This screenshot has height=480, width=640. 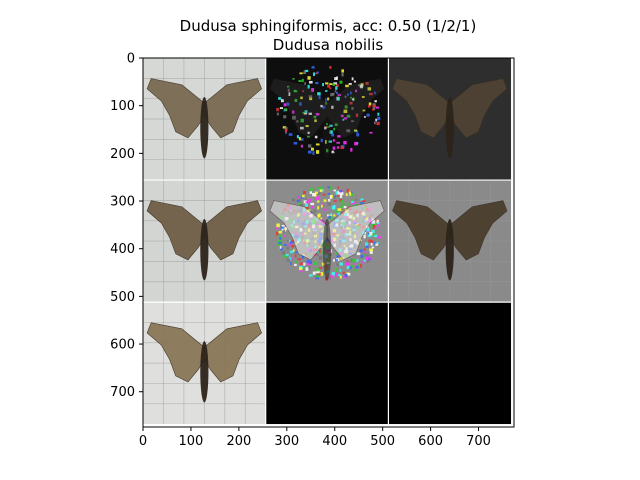 I want to click on tile-saliency-r1c1, so click(x=327, y=241).